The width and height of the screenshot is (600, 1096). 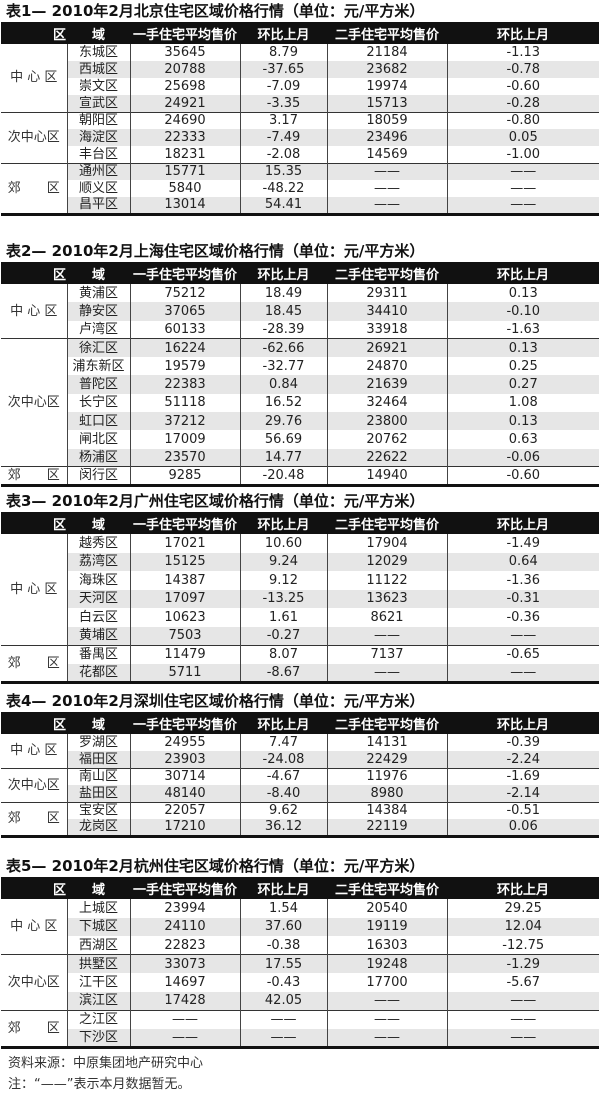 I want to click on new-mom-cell: -32.77, so click(x=283, y=366).